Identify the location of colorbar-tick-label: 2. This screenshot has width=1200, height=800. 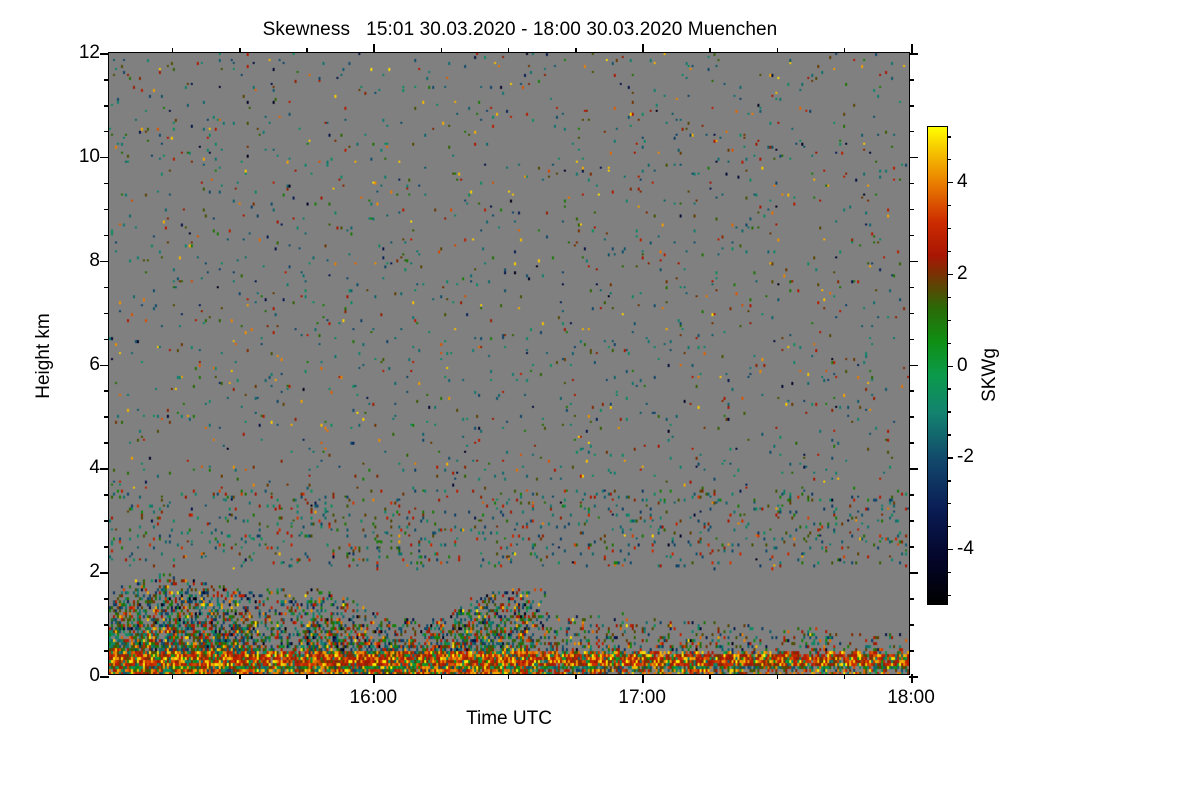
(962, 273).